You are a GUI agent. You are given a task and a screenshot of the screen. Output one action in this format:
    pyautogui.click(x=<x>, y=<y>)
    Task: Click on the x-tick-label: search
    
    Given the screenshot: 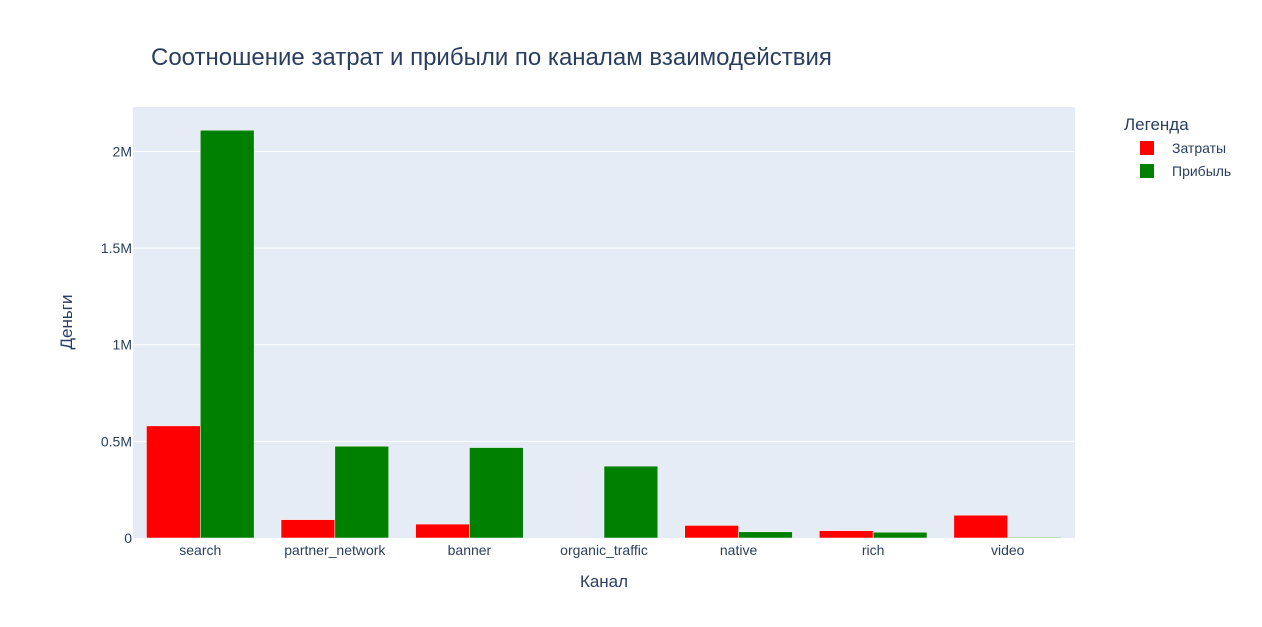 What is the action you would take?
    pyautogui.click(x=200, y=550)
    